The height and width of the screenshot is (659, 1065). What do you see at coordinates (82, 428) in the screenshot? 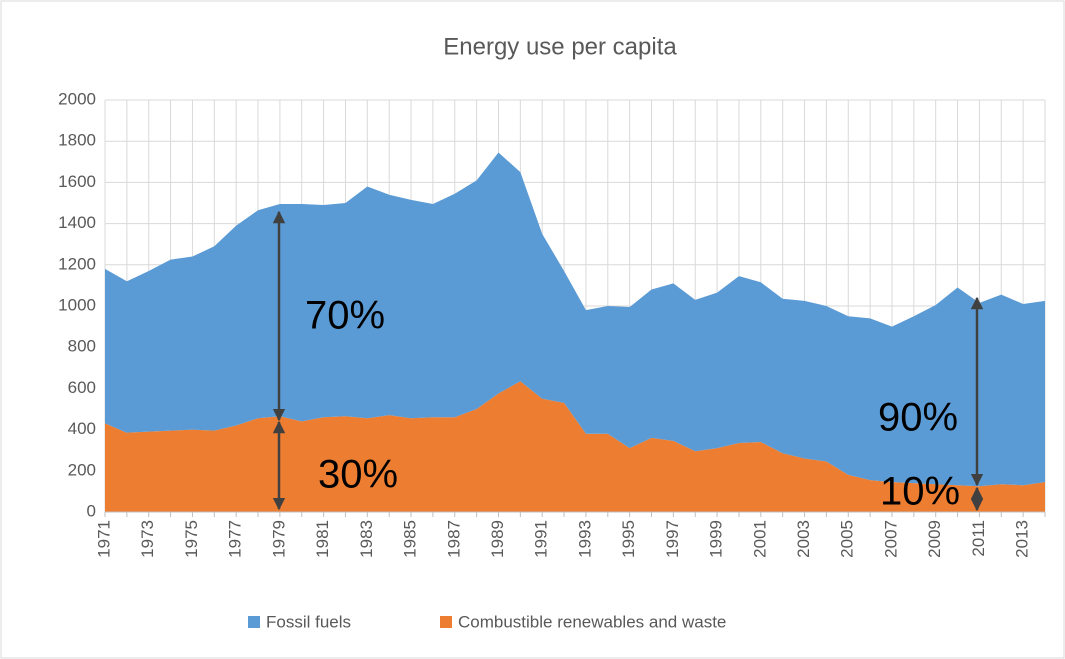
I see `y-tick-label: 400` at bounding box center [82, 428].